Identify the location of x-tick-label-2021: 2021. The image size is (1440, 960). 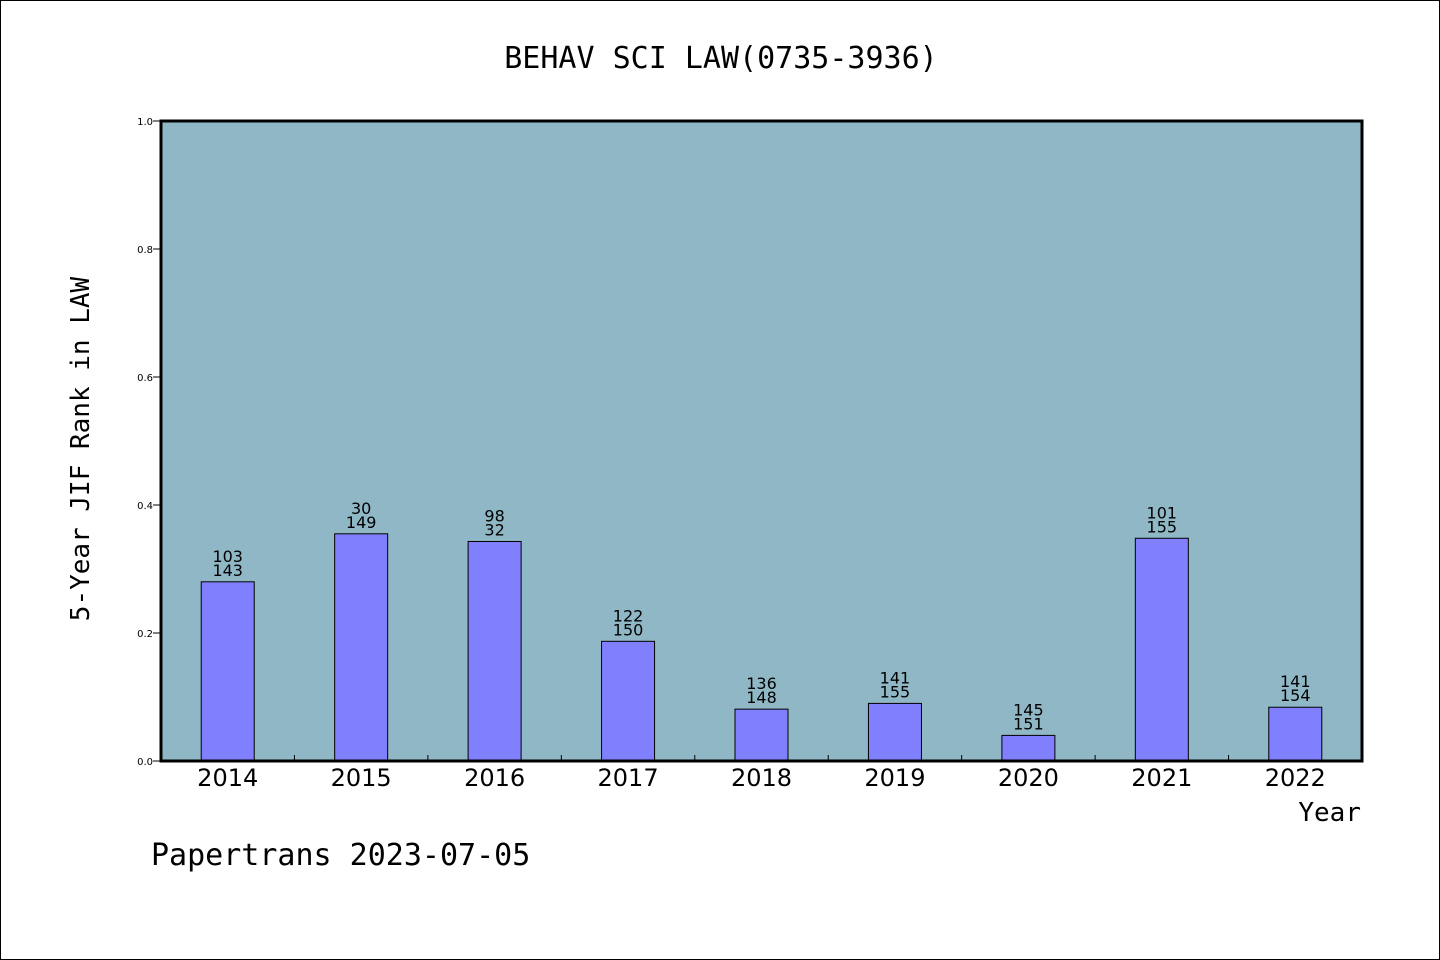
(1161, 778).